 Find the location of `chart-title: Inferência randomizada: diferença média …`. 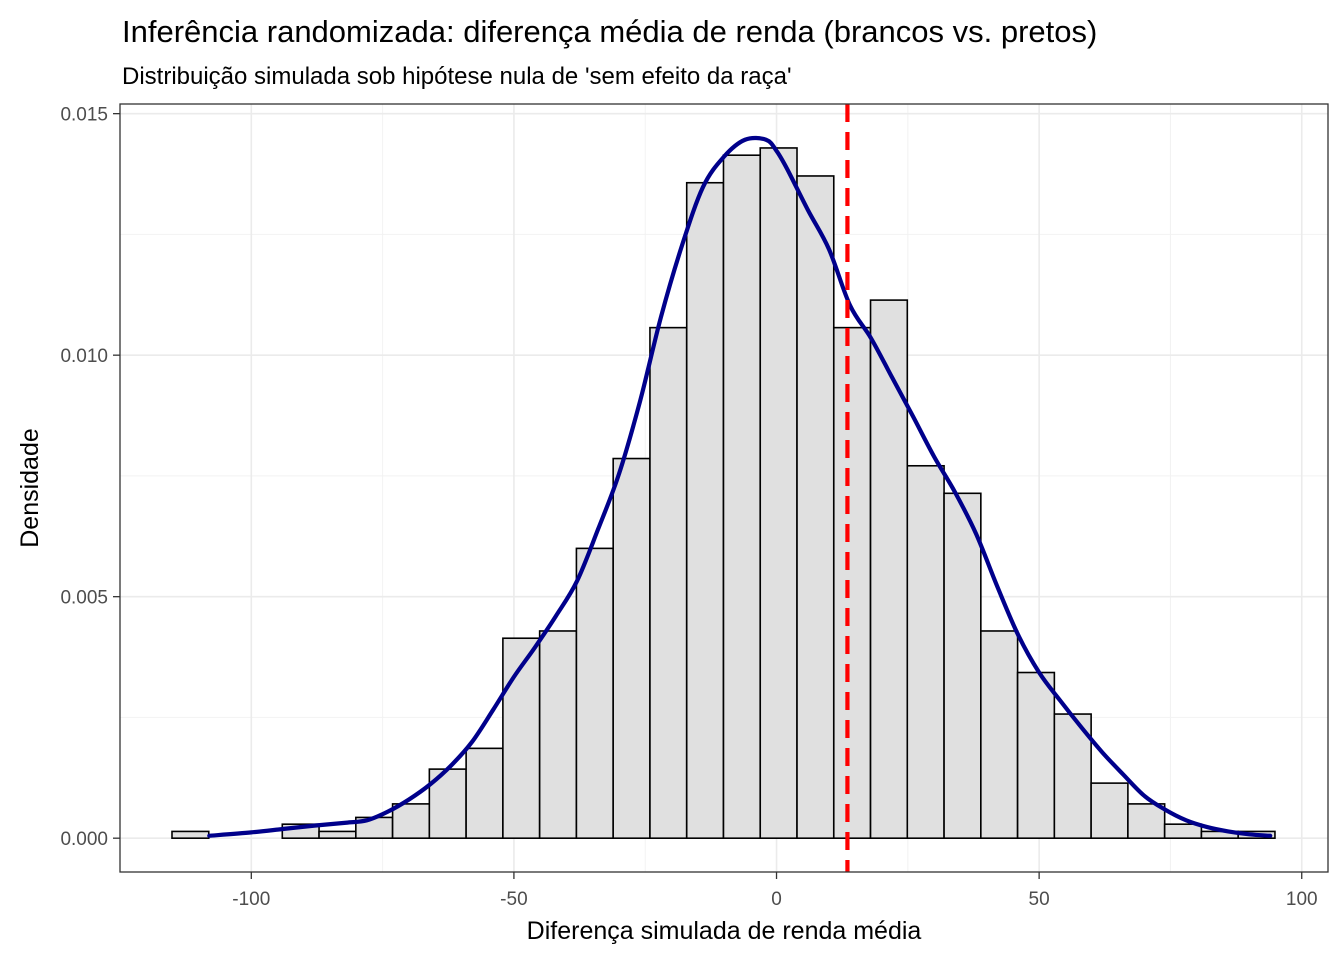

chart-title: Inferência randomizada: diferença média … is located at coordinates (609, 31).